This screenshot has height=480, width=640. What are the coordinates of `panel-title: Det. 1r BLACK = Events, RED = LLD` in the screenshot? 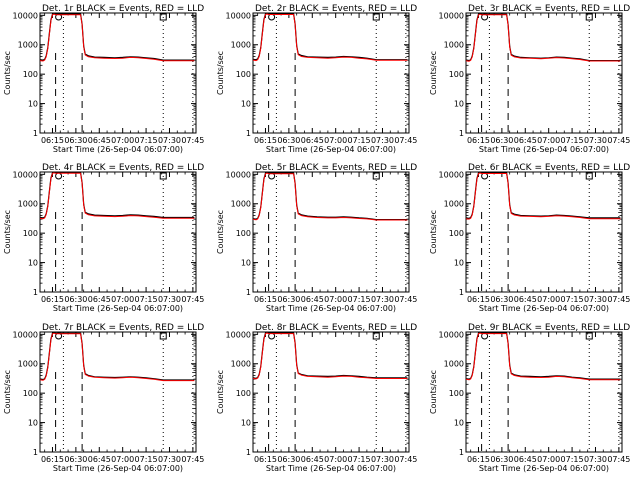 It's located at (123, 9).